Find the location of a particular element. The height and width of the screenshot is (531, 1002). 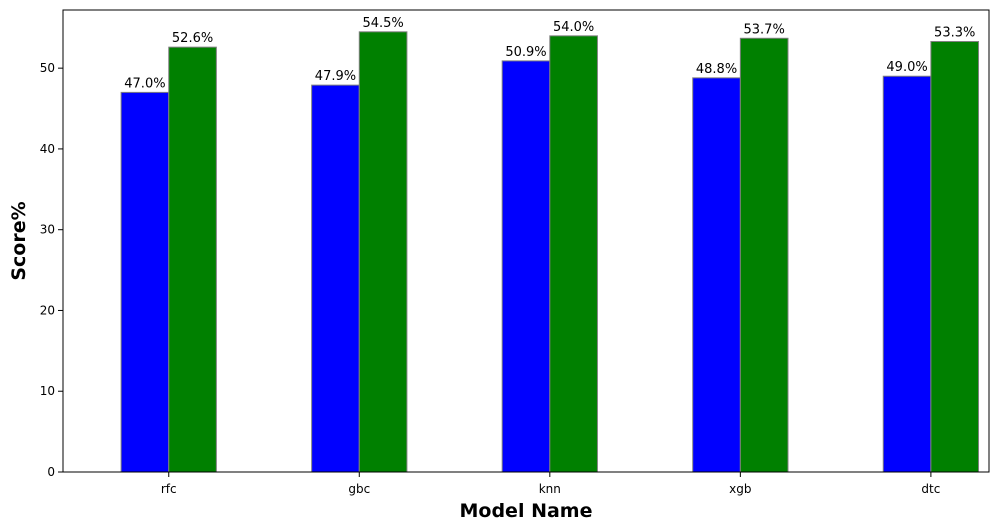

data-label-xgb-series-2: 53.7% is located at coordinates (764, 29).